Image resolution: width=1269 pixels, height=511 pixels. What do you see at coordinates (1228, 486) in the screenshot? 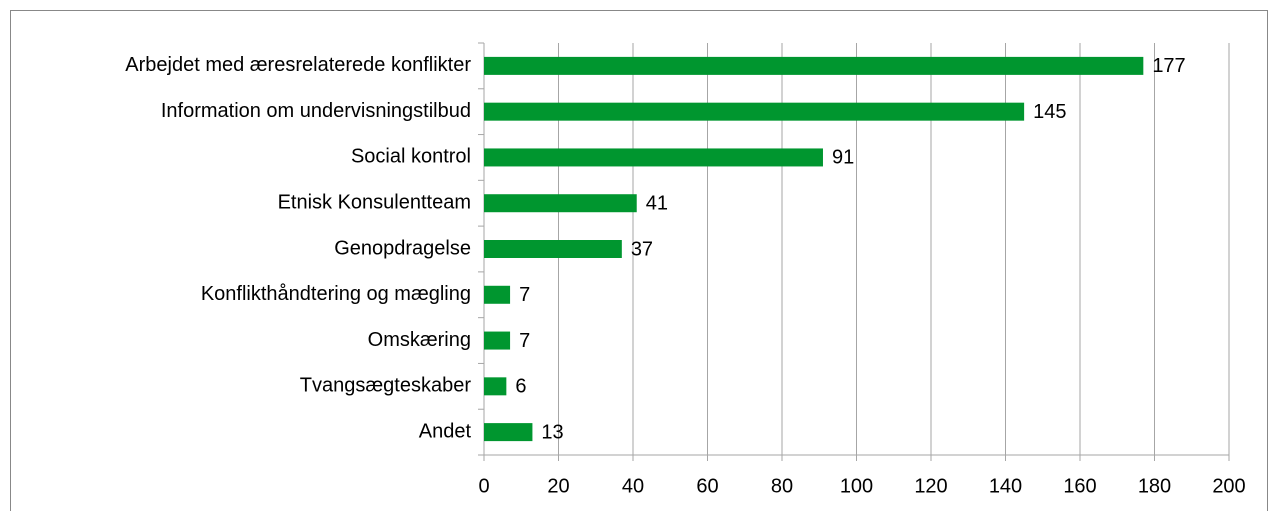
I see `x-tick-label: 200` at bounding box center [1228, 486].